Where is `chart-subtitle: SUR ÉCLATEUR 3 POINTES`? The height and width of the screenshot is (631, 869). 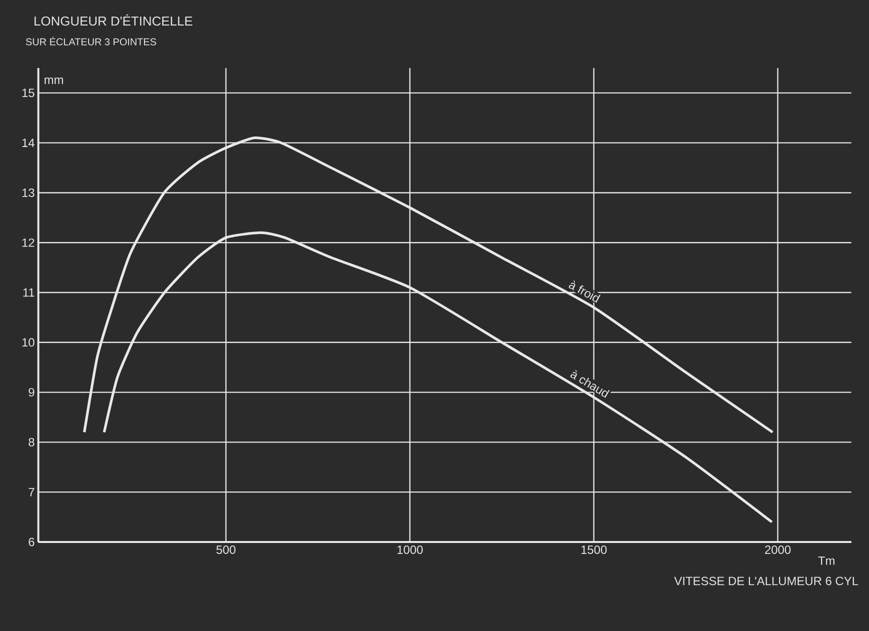
chart-subtitle: SUR ÉCLATEUR 3 POINTES is located at coordinates (91, 41).